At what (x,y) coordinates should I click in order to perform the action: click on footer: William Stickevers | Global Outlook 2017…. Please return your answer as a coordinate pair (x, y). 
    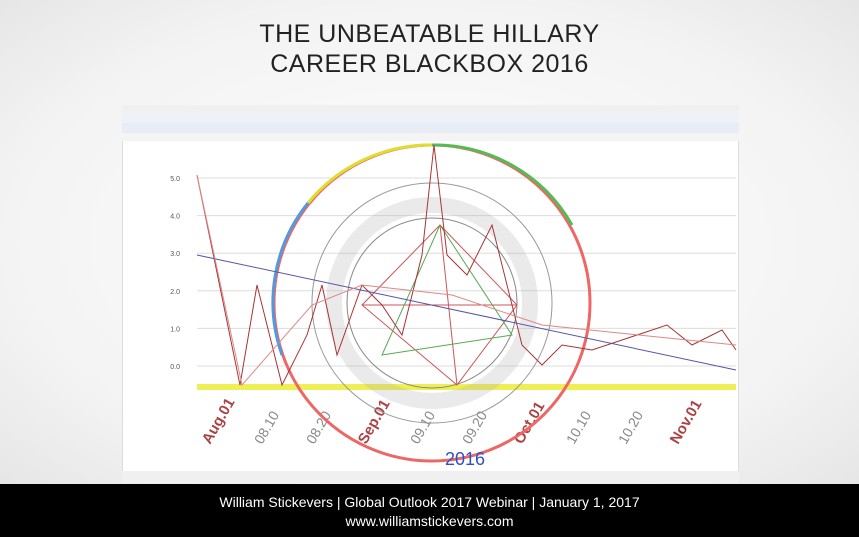
    Looking at the image, I should click on (429, 510).